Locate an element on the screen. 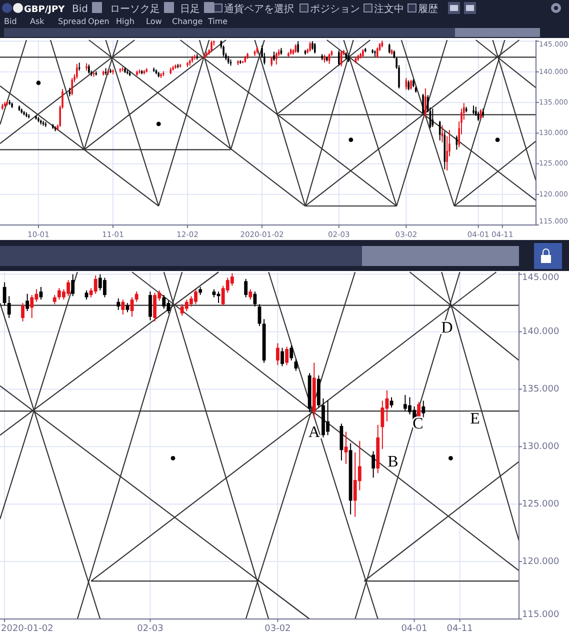  annotation: B is located at coordinates (393, 462).